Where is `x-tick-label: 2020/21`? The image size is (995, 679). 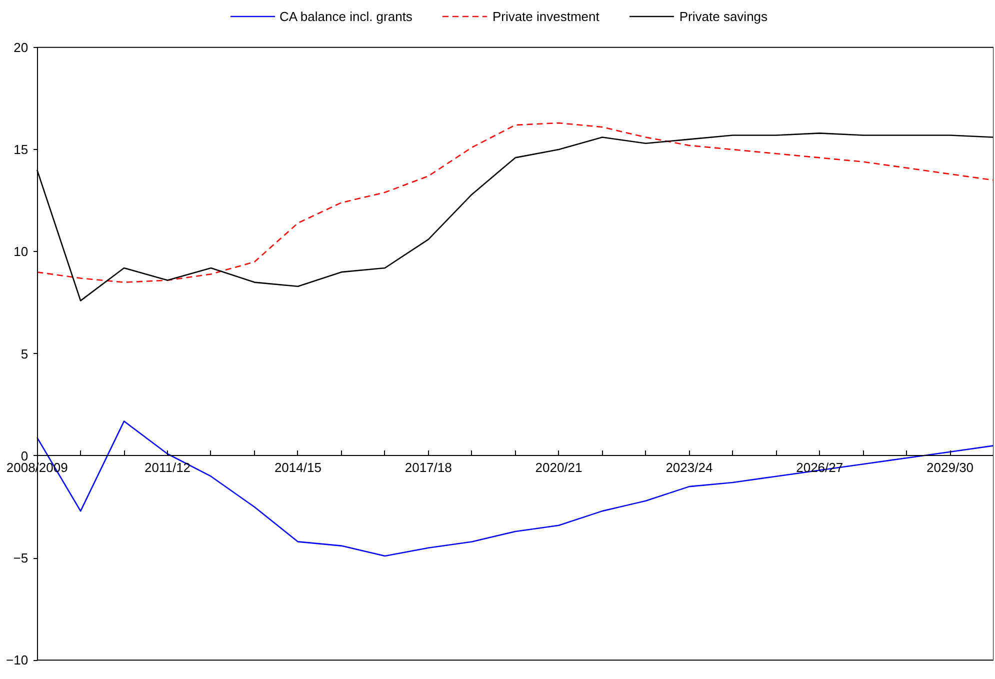
x-tick-label: 2020/21 is located at coordinates (558, 467).